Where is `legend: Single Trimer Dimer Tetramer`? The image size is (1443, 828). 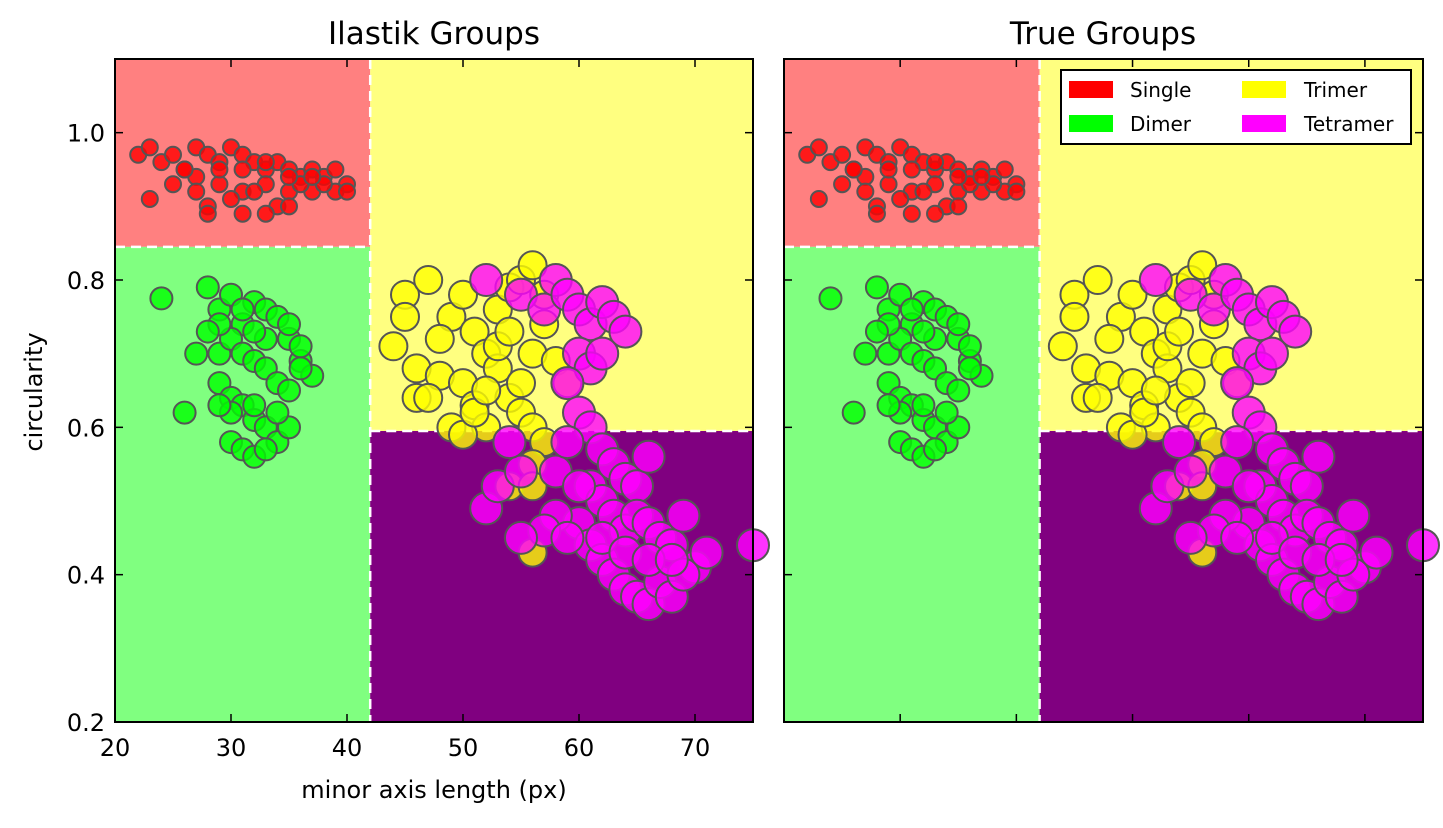 legend: Single Trimer Dimer Tetramer is located at coordinates (1236, 107).